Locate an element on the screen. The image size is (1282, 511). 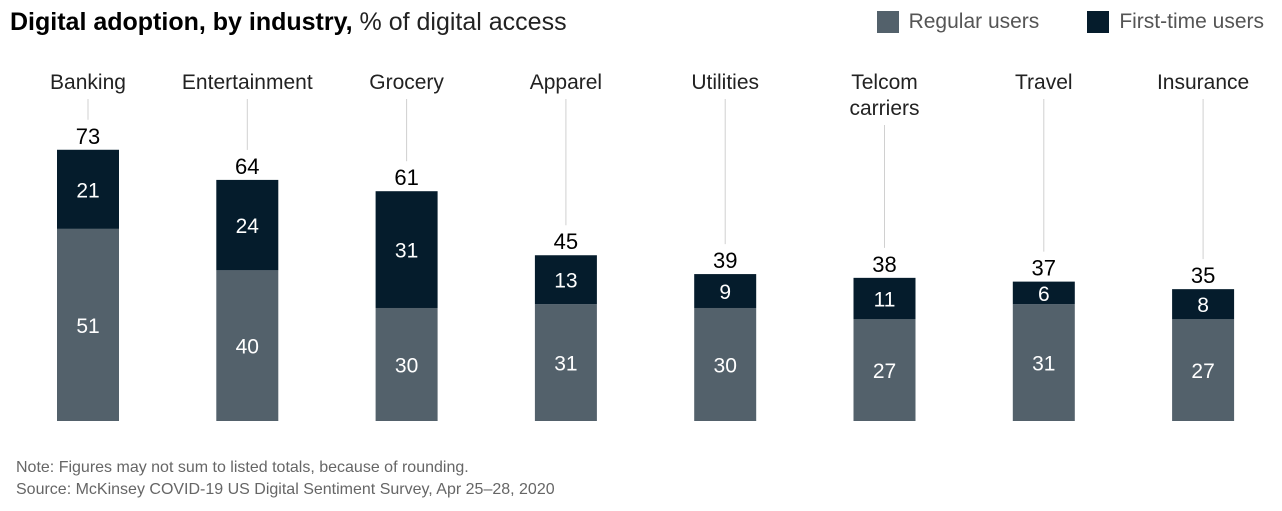
category-label-telcom-carriers-line-1: Telcom is located at coordinates (884, 82).